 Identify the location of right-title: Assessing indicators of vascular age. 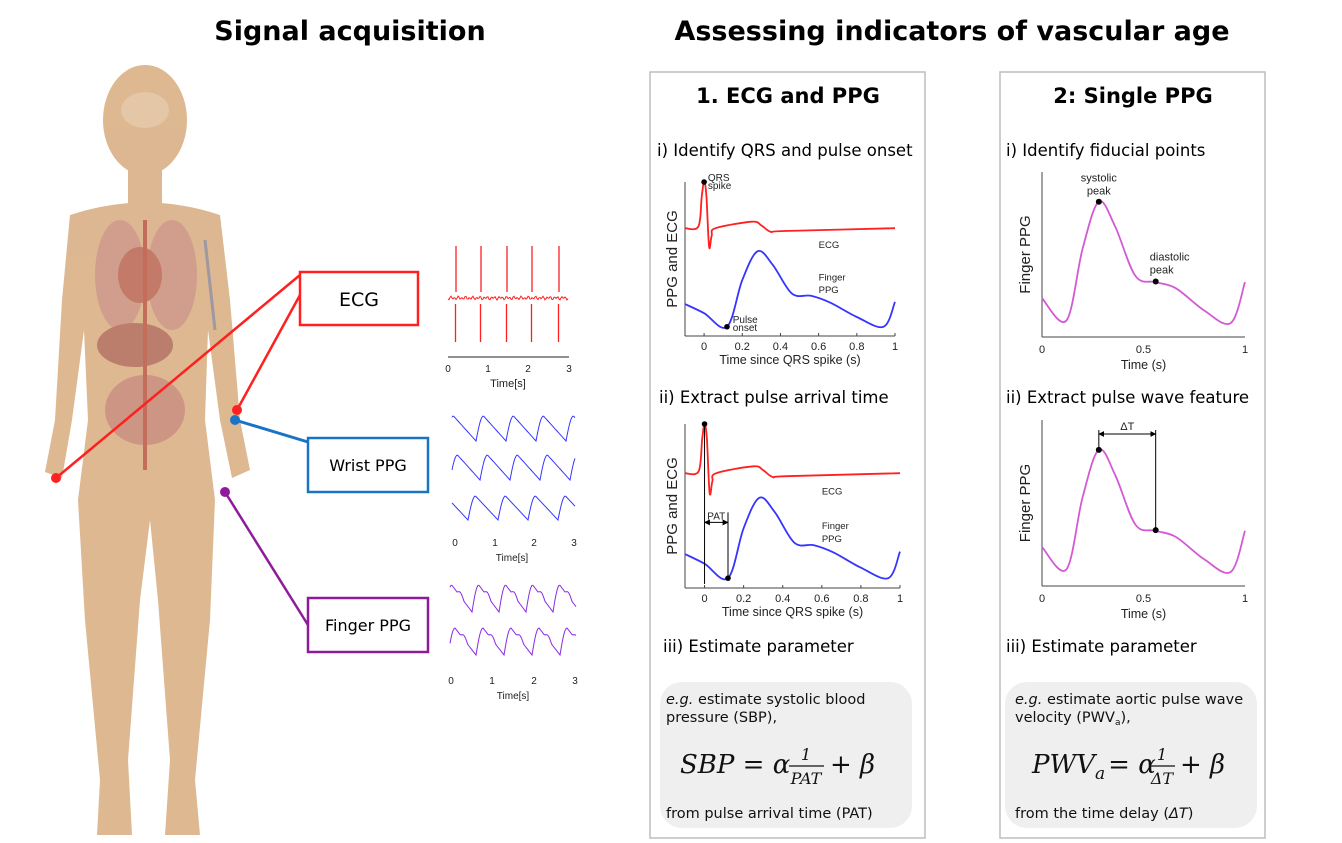
(951, 31).